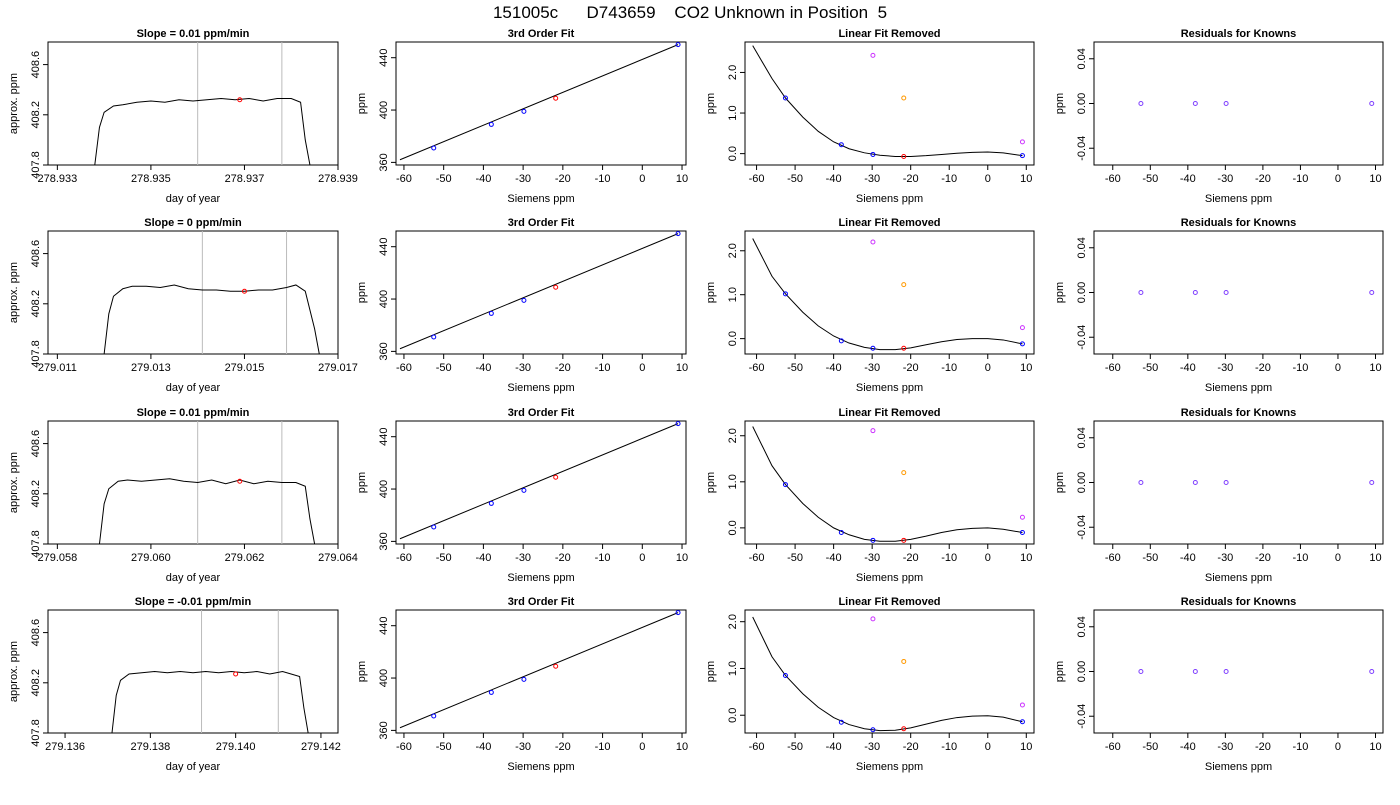 This screenshot has width=1400, height=805. What do you see at coordinates (193, 767) in the screenshot?
I see `x-axis-label: day of year` at bounding box center [193, 767].